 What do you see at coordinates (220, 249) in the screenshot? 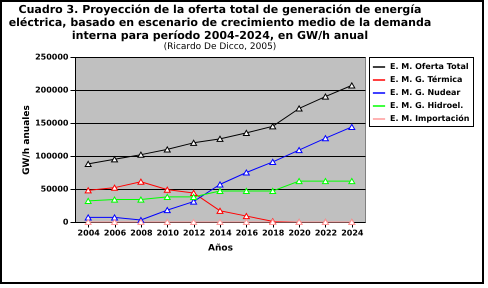
I see `x-axis-title: Años` at bounding box center [220, 249].